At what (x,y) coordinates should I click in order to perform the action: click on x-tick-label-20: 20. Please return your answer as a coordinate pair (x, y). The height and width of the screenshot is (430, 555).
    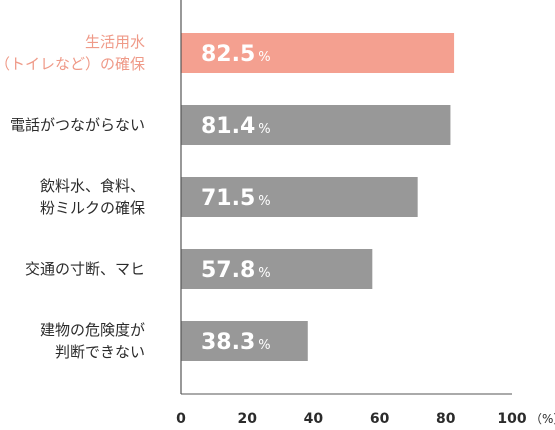
    Looking at the image, I should click on (247, 419).